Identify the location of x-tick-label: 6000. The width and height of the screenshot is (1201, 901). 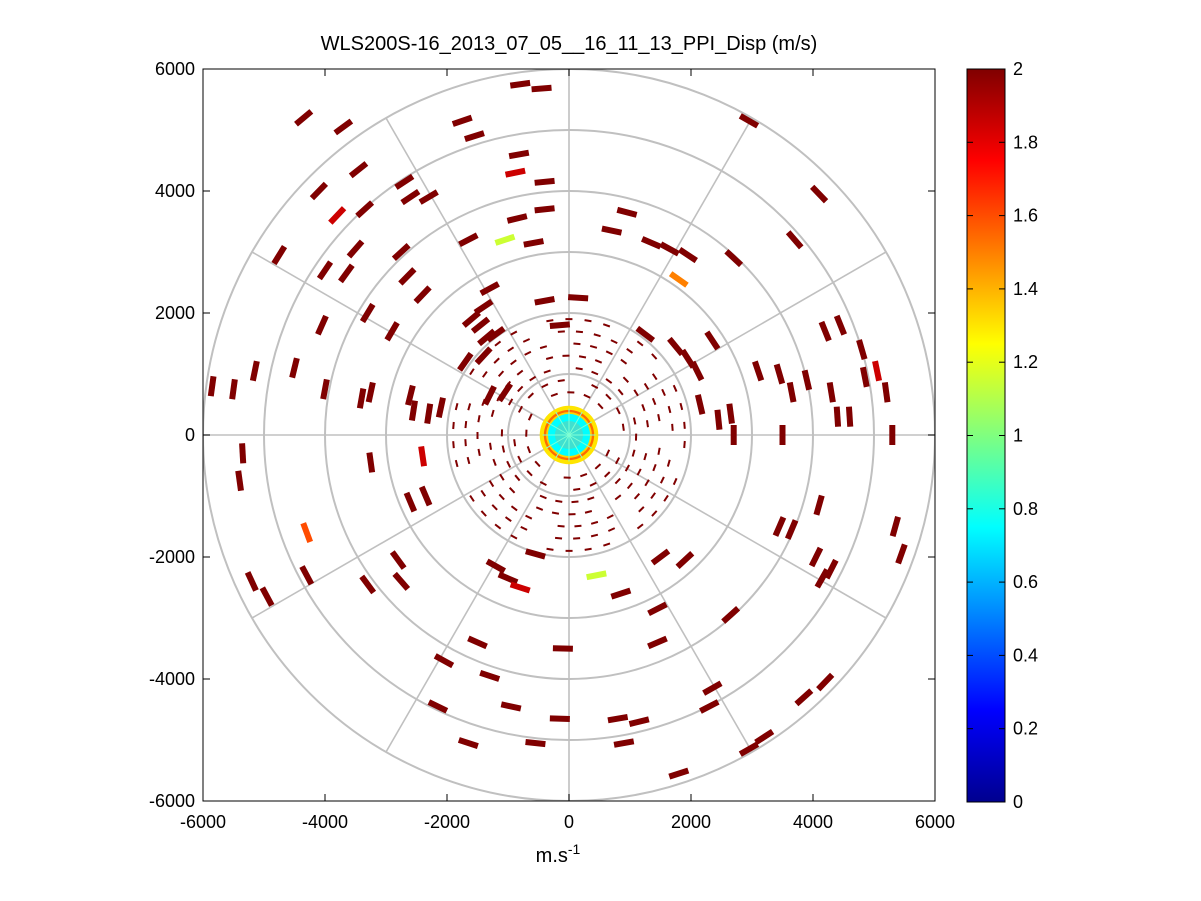
(935, 822).